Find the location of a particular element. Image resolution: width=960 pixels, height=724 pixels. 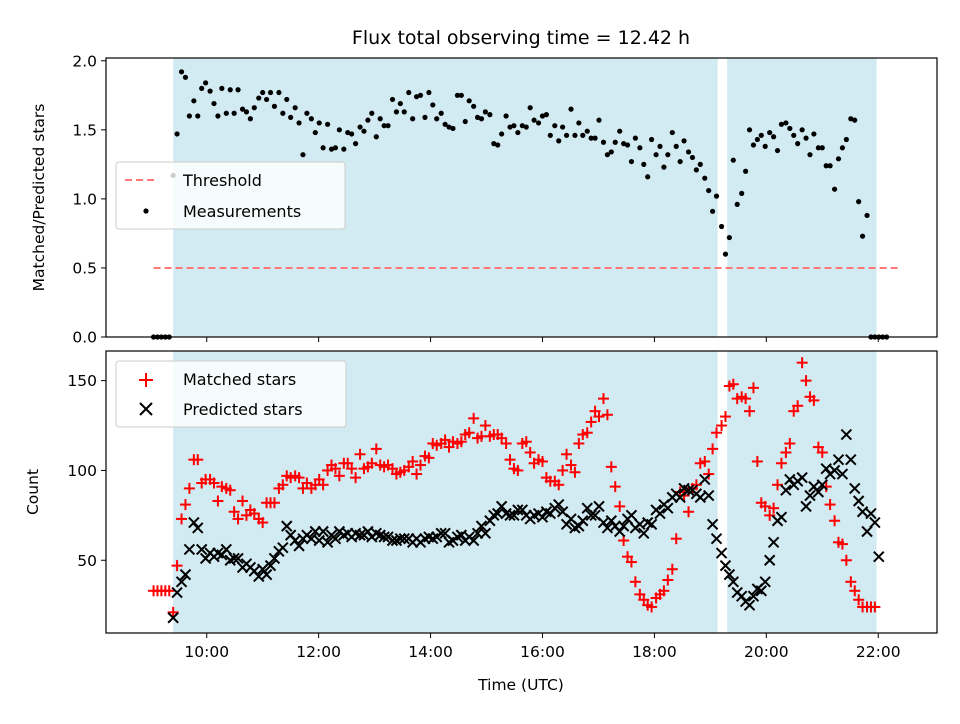

y-tick-label: 150 is located at coordinates (82, 381).